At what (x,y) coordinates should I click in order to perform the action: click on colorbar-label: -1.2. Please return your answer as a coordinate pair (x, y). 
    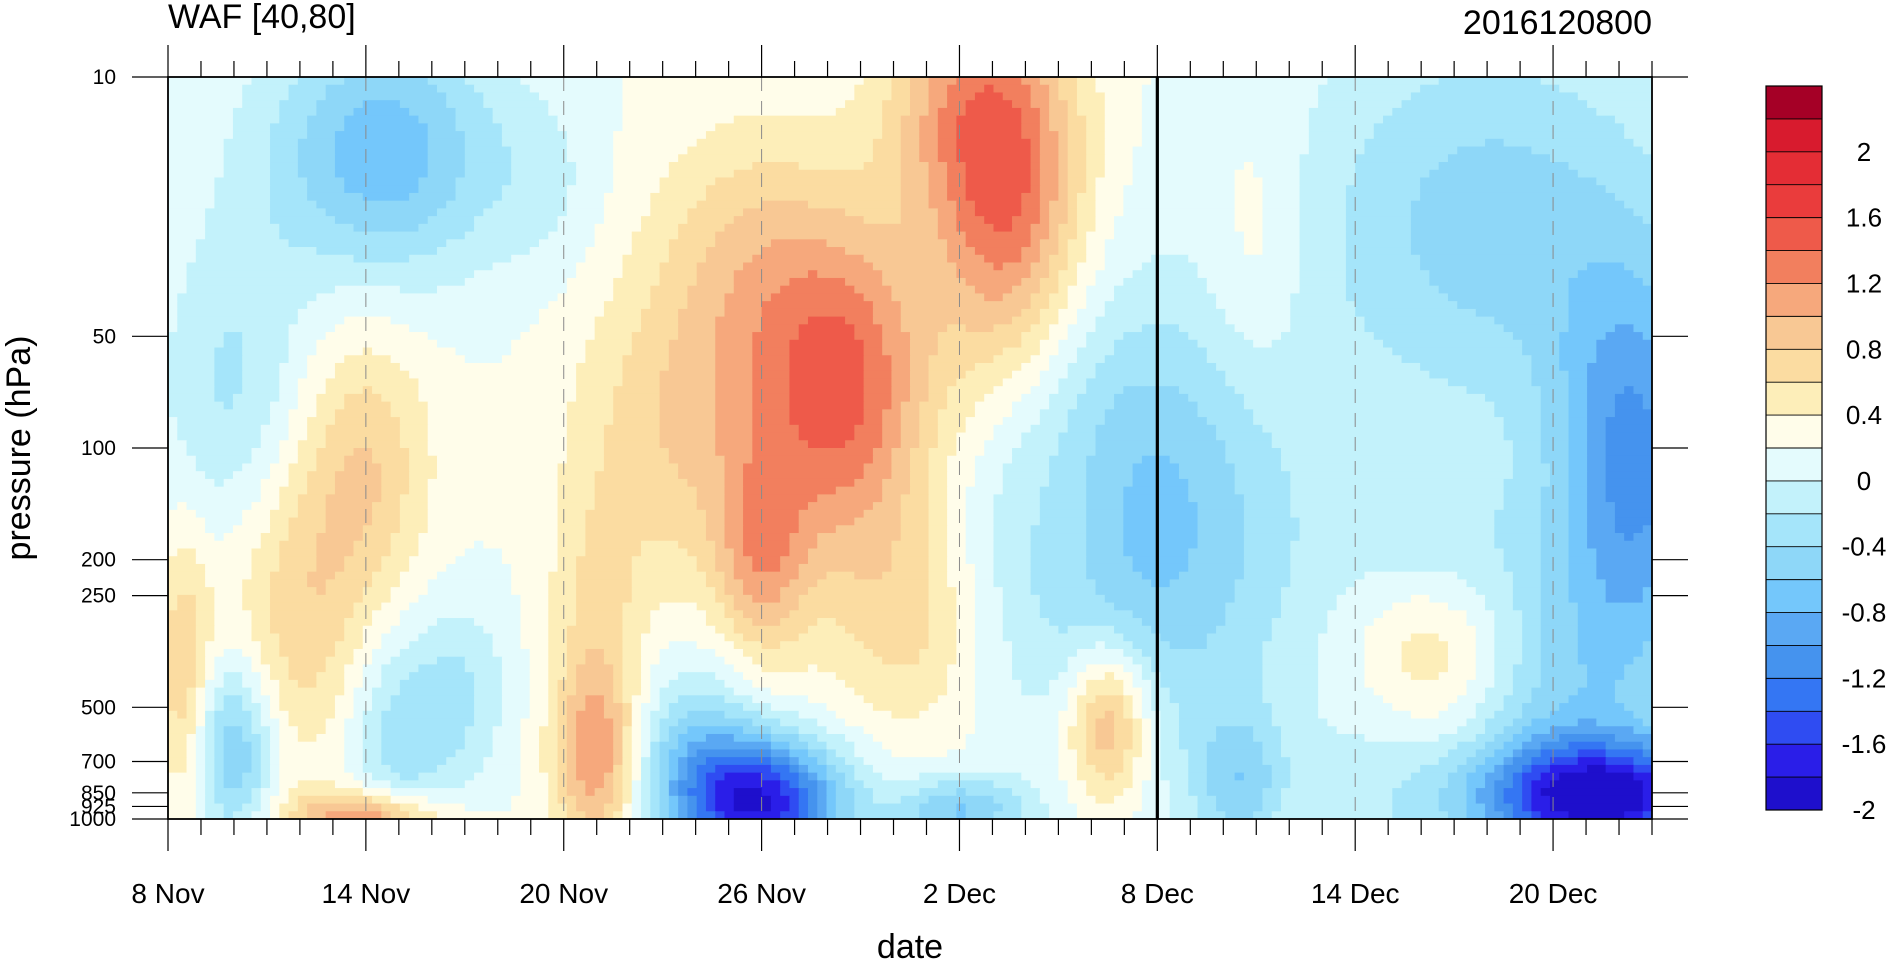
    Looking at the image, I should click on (1864, 678).